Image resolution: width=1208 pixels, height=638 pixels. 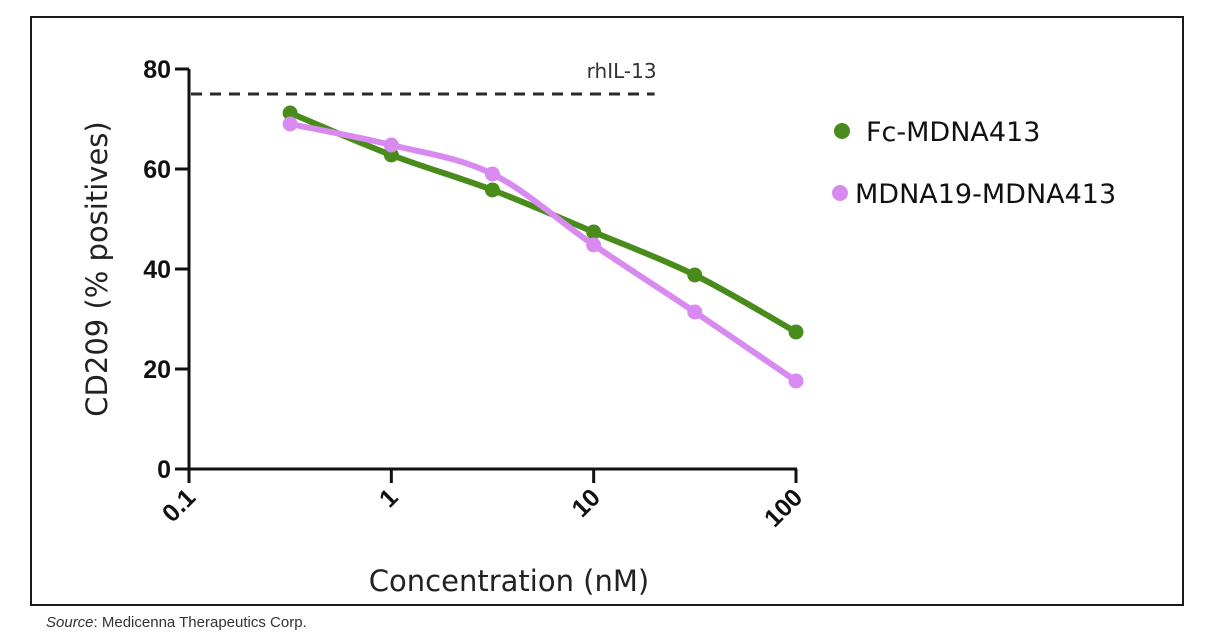 I want to click on x-tick-label: 0.1, so click(x=179, y=505).